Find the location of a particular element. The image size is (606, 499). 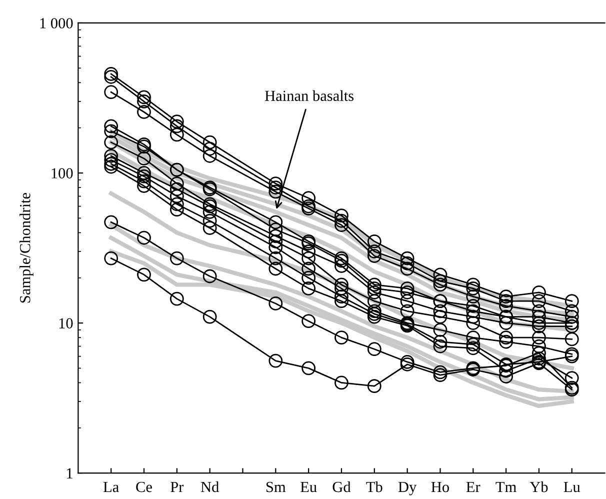

x-tick-label: Dy is located at coordinates (407, 489).